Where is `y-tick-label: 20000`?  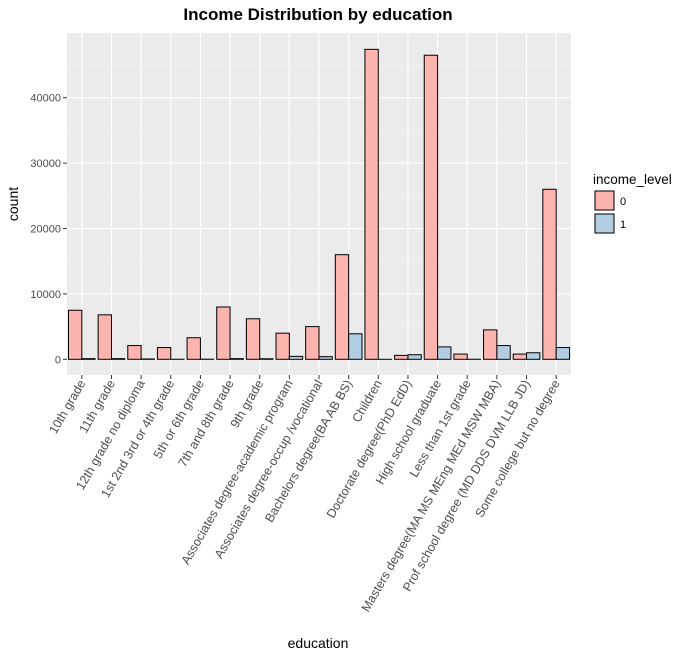 y-tick-label: 20000 is located at coordinates (45, 230).